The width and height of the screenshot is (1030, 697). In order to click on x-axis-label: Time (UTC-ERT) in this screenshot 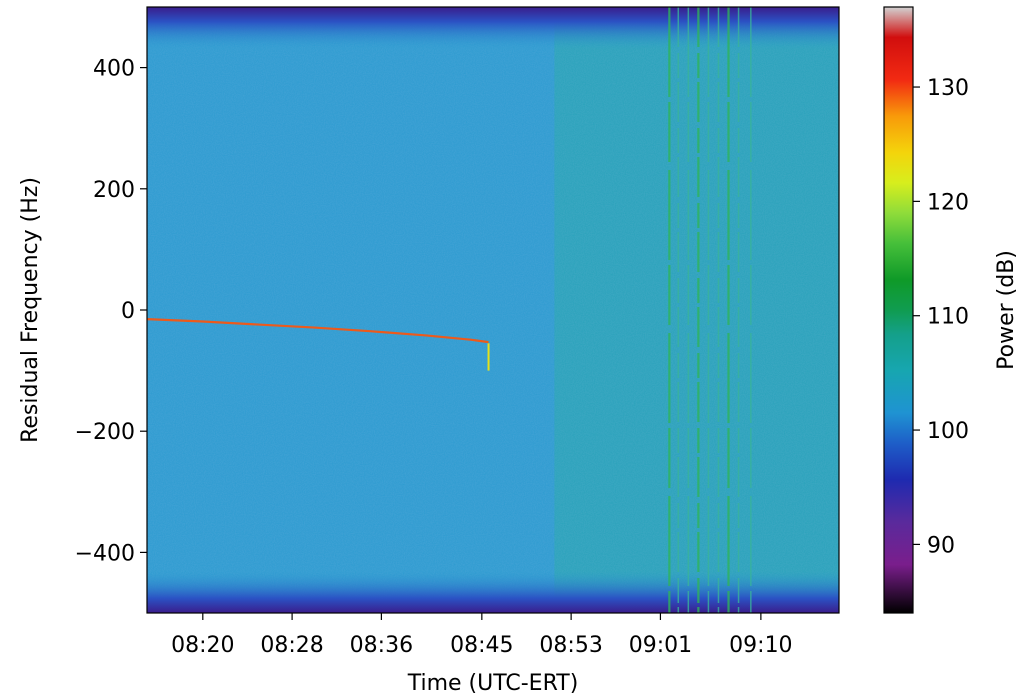, I will do `click(493, 683)`.